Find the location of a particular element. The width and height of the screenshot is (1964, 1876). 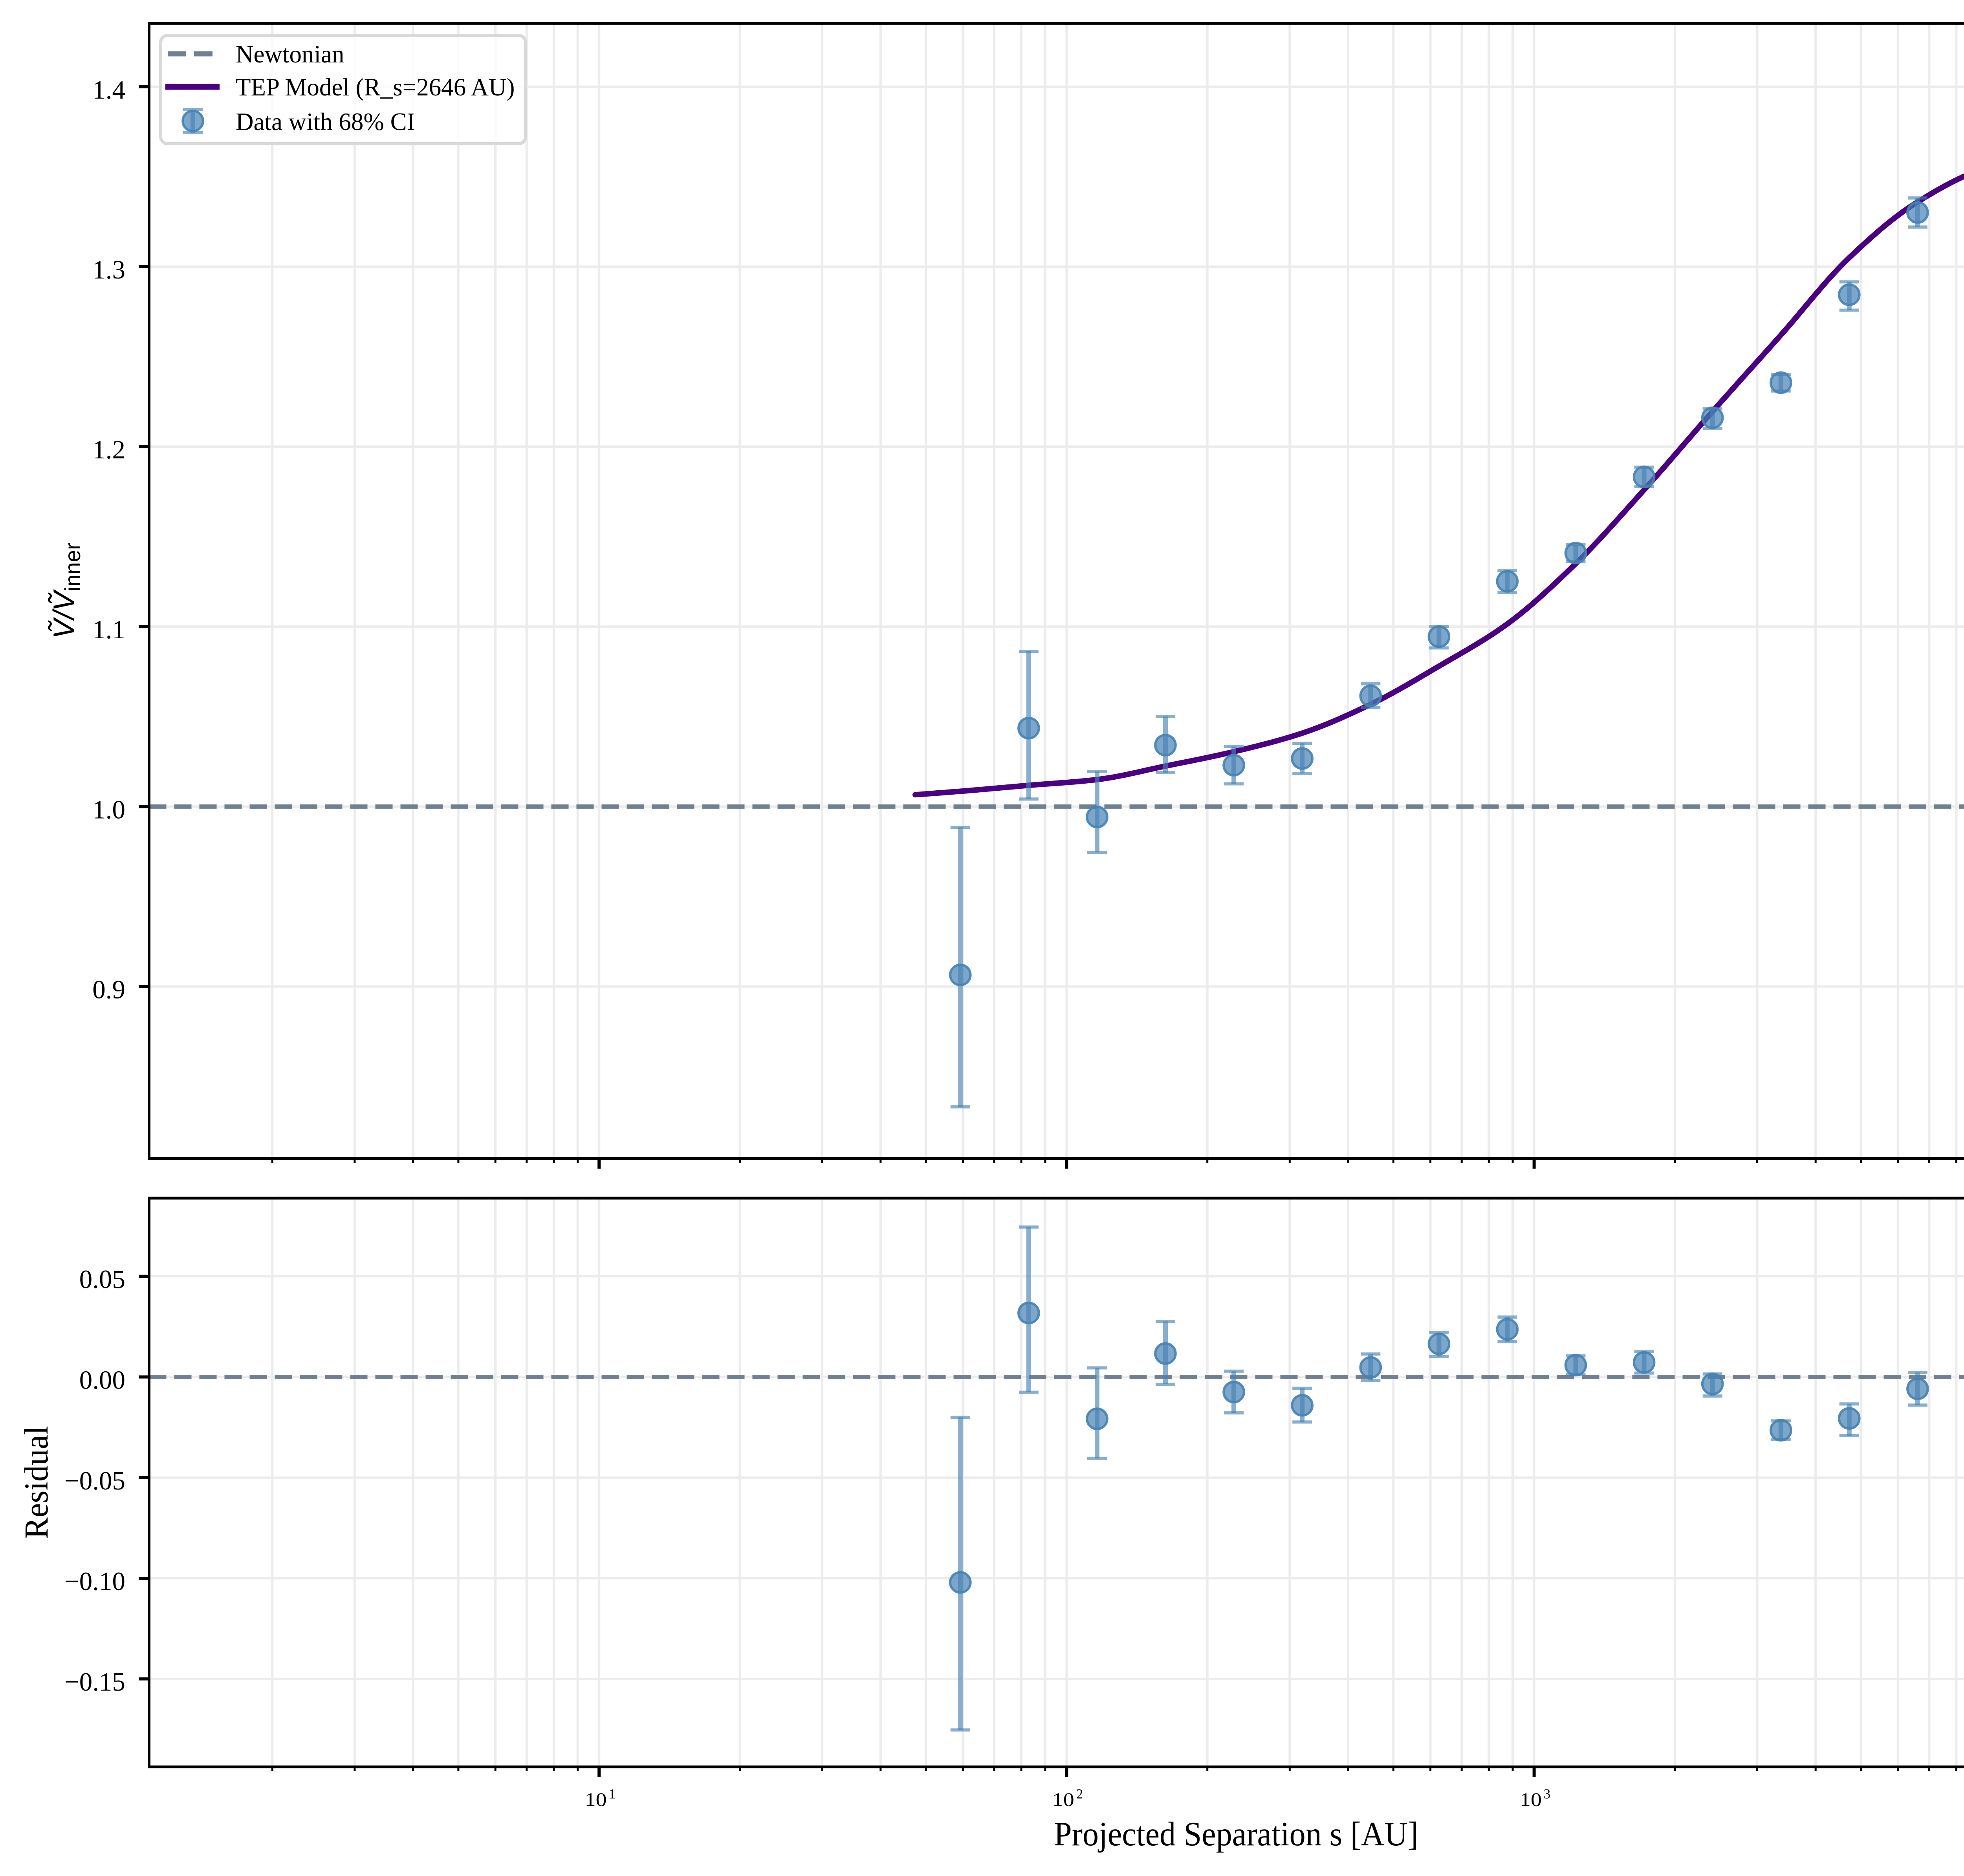

svg-text: −0.15 is located at coordinates (94, 1681).